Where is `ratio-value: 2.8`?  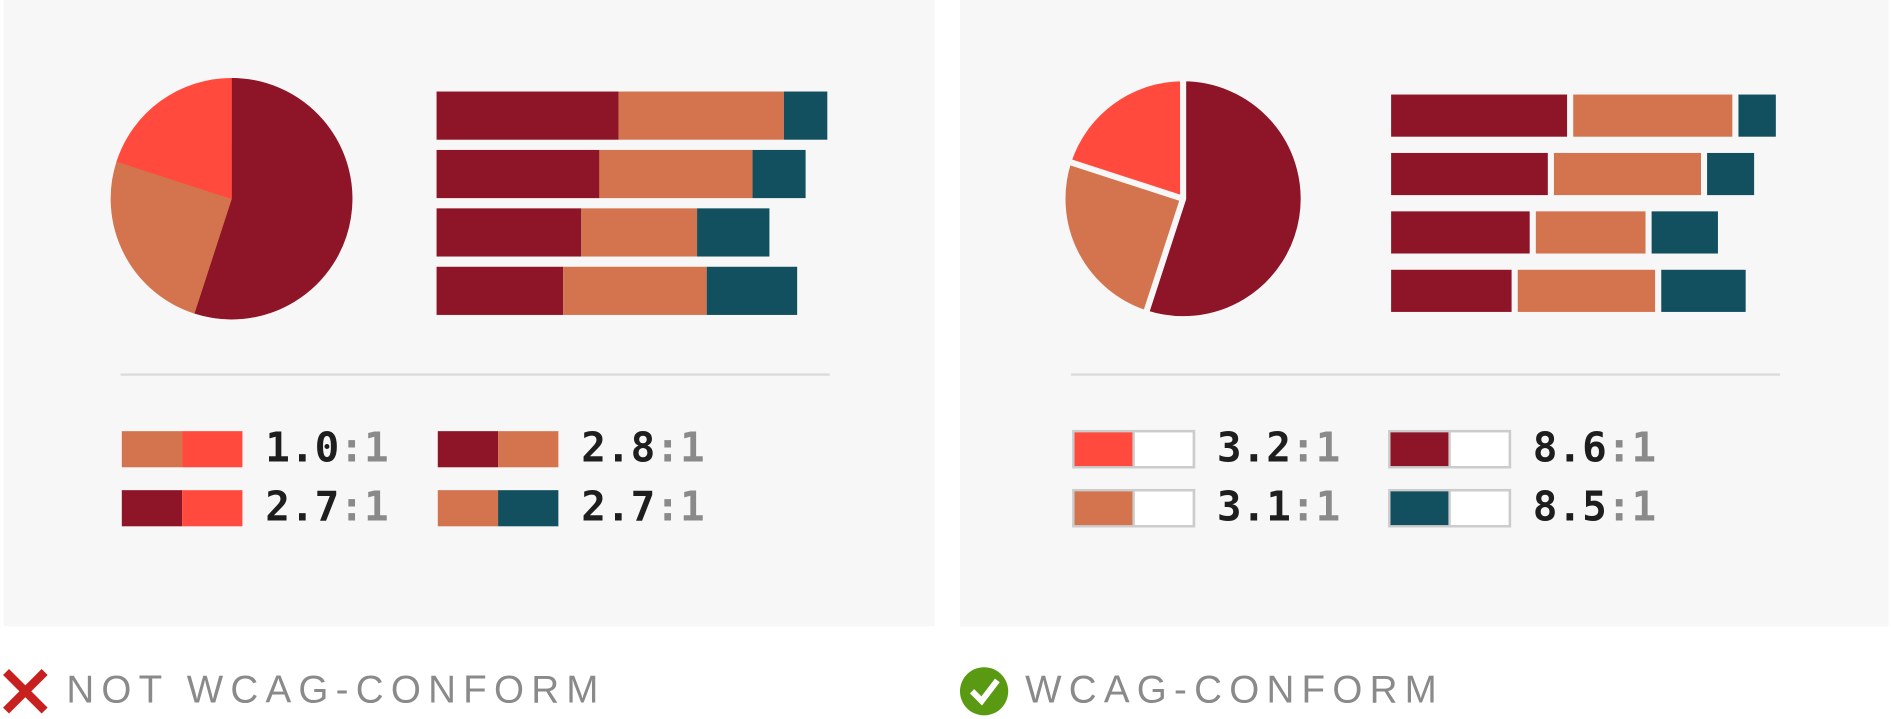
ratio-value: 2.8 is located at coordinates (618, 447).